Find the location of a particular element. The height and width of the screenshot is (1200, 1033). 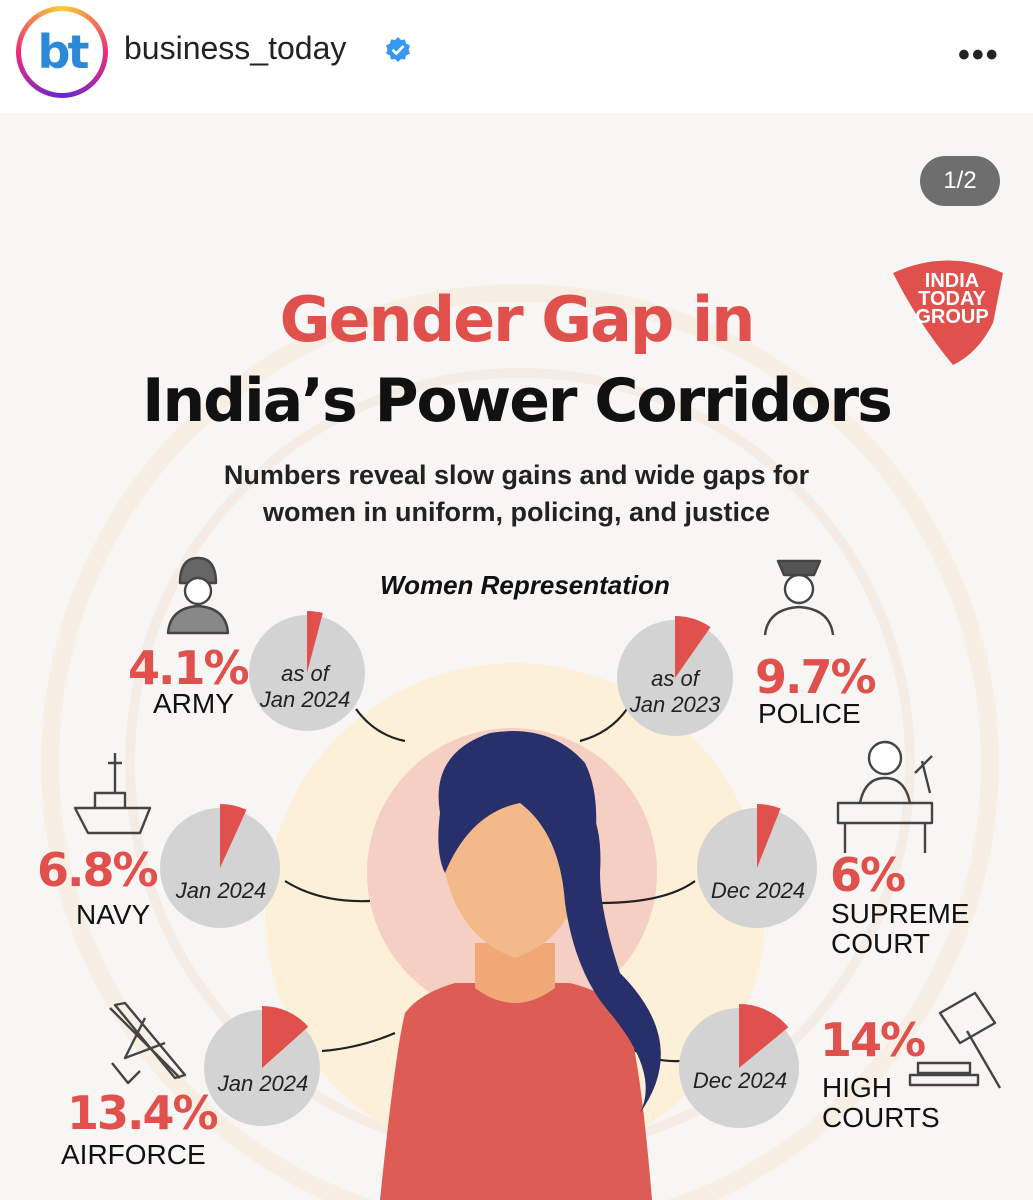

logo-line: TODAY is located at coordinates (952, 299).